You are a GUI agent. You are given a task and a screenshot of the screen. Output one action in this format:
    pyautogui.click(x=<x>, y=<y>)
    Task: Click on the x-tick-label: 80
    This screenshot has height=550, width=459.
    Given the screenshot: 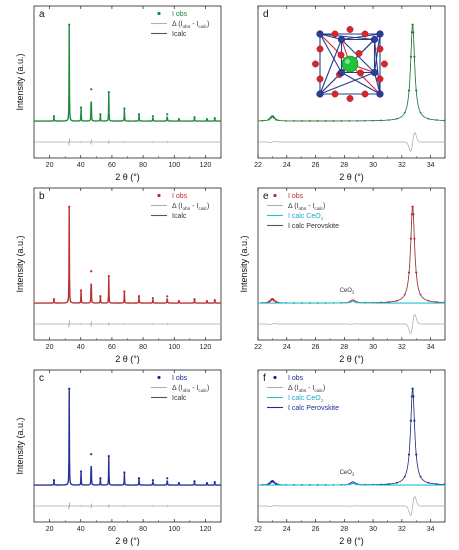 What is the action you would take?
    pyautogui.click(x=143, y=529)
    